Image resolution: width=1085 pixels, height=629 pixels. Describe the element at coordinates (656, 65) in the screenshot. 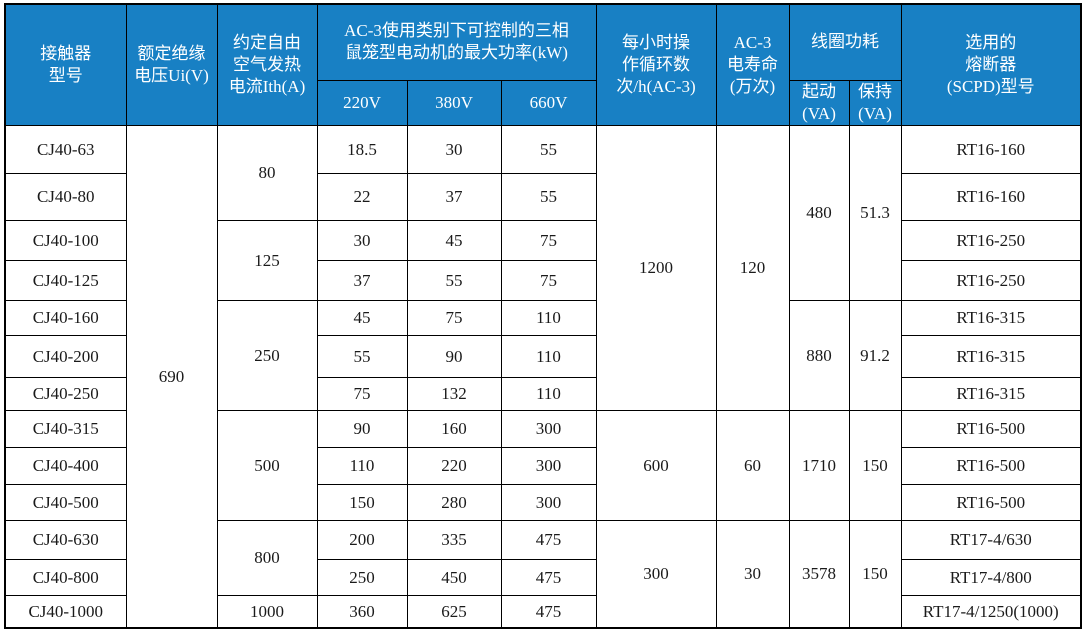

I see `header-cycles: 每小时操 作循环数 次/h(AC-3)` at that location.